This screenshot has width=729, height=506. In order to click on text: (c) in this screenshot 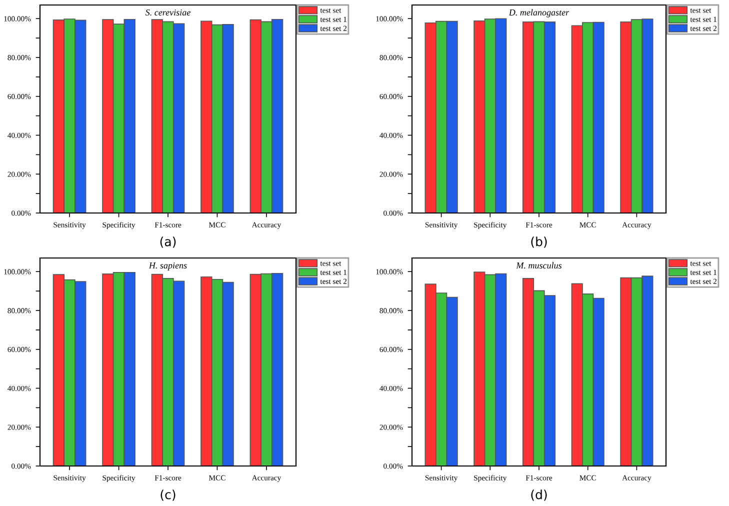, I will do `click(168, 495)`.